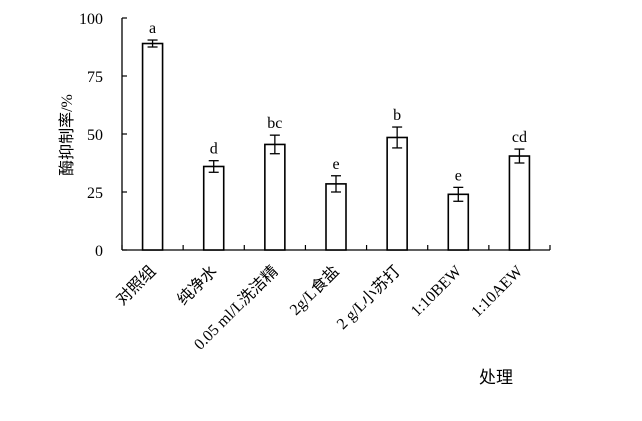 The image size is (642, 421). What do you see at coordinates (99, 251) in the screenshot?
I see `y-tick-label: 0` at bounding box center [99, 251].